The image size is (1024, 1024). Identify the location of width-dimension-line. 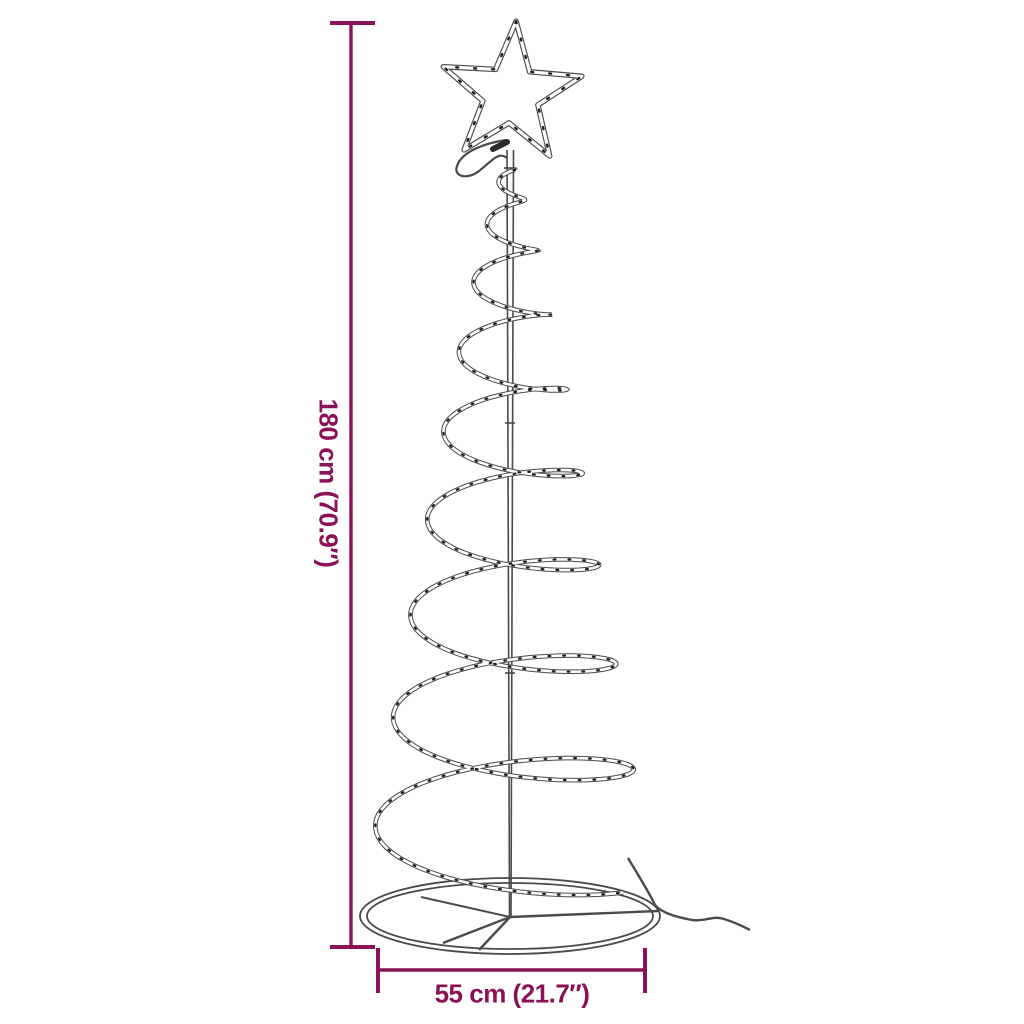
(511, 970).